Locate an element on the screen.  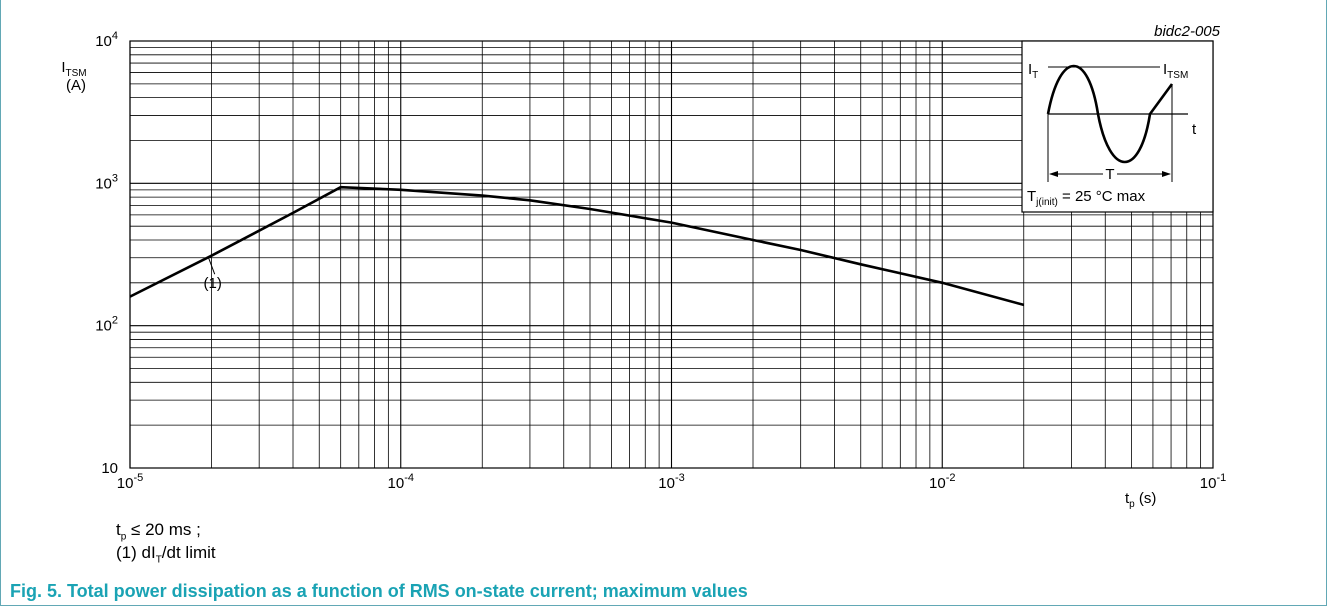
y-tick-label: 10³ is located at coordinates (106, 182).